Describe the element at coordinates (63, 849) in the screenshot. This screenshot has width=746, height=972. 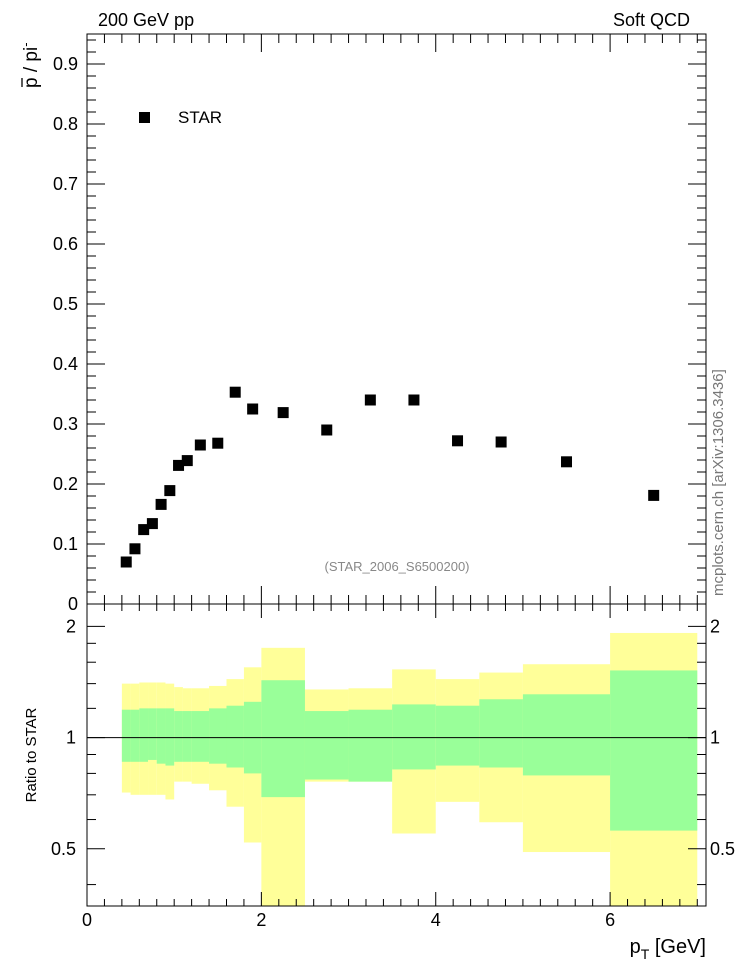
I see `ratio-y-tick-label-left: 0.5` at that location.